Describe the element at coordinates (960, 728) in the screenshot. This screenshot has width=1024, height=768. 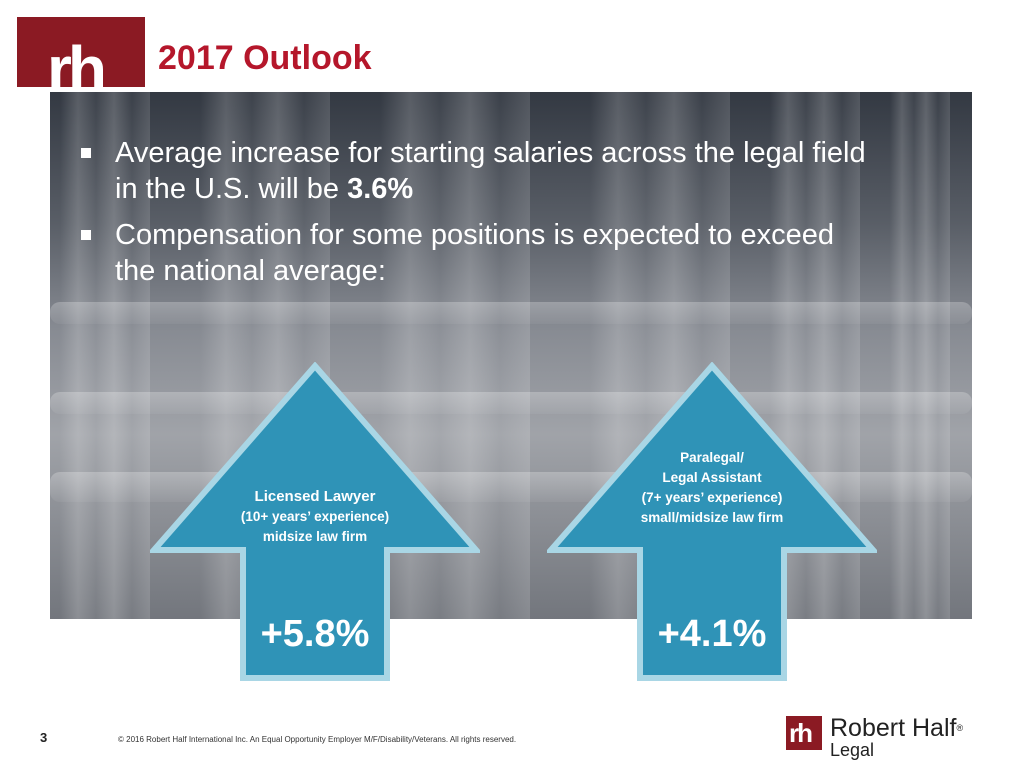
I see `registered-mark: ®` at that location.